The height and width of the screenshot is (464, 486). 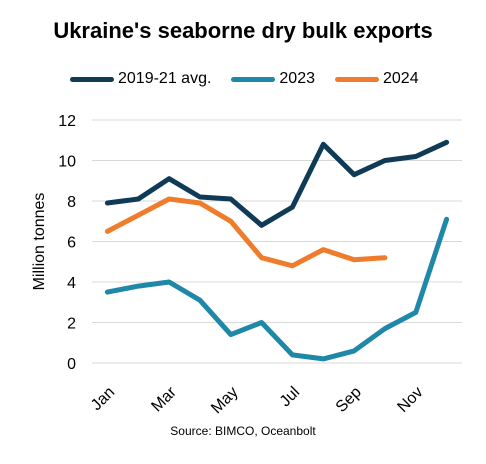 I want to click on y-tick-label: 12, so click(x=67, y=121).